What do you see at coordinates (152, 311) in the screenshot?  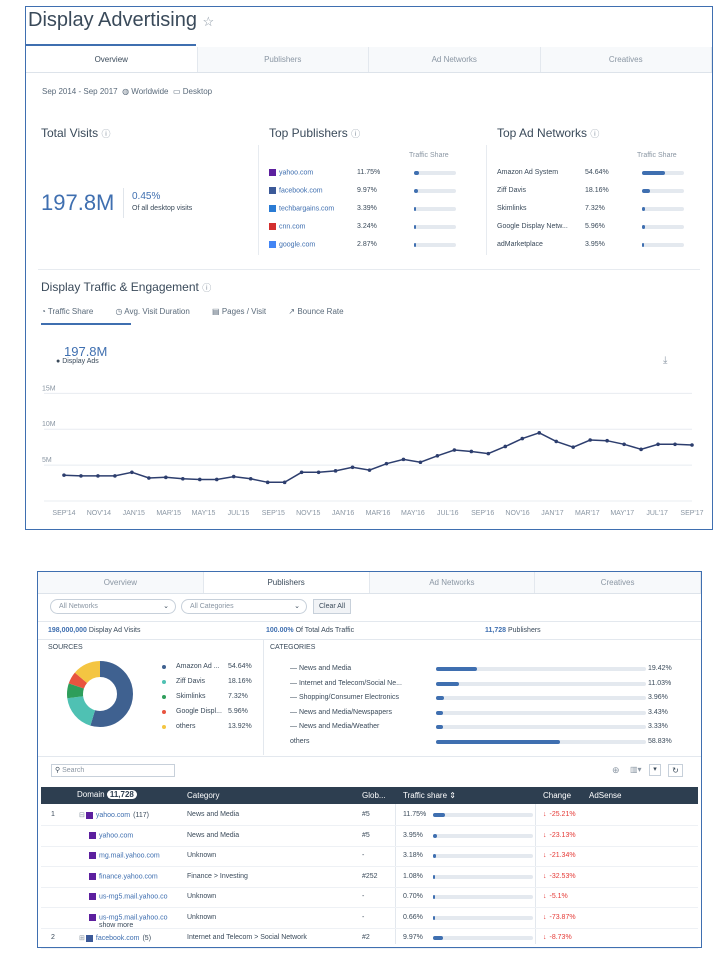 I see `tab-avg-visit-duration: ◷ Avg. Visit Duration` at bounding box center [152, 311].